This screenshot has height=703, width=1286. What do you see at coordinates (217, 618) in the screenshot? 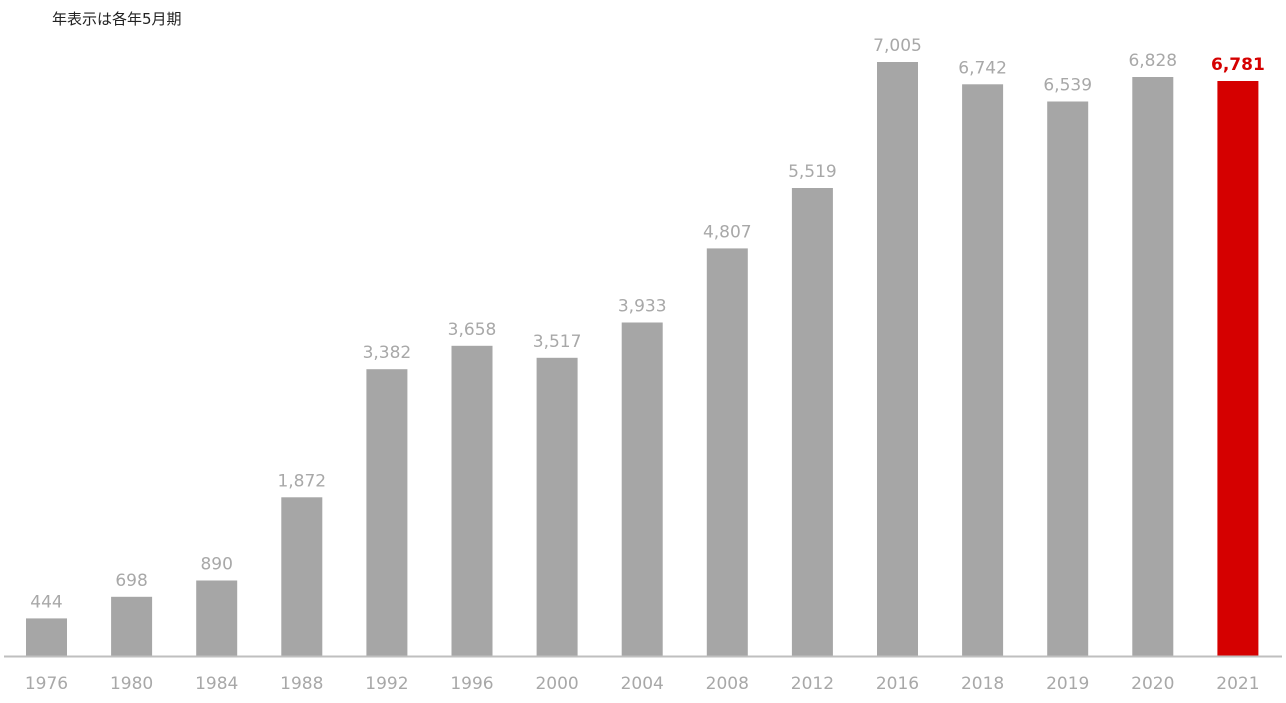
I see `bar-1984` at bounding box center [217, 618].